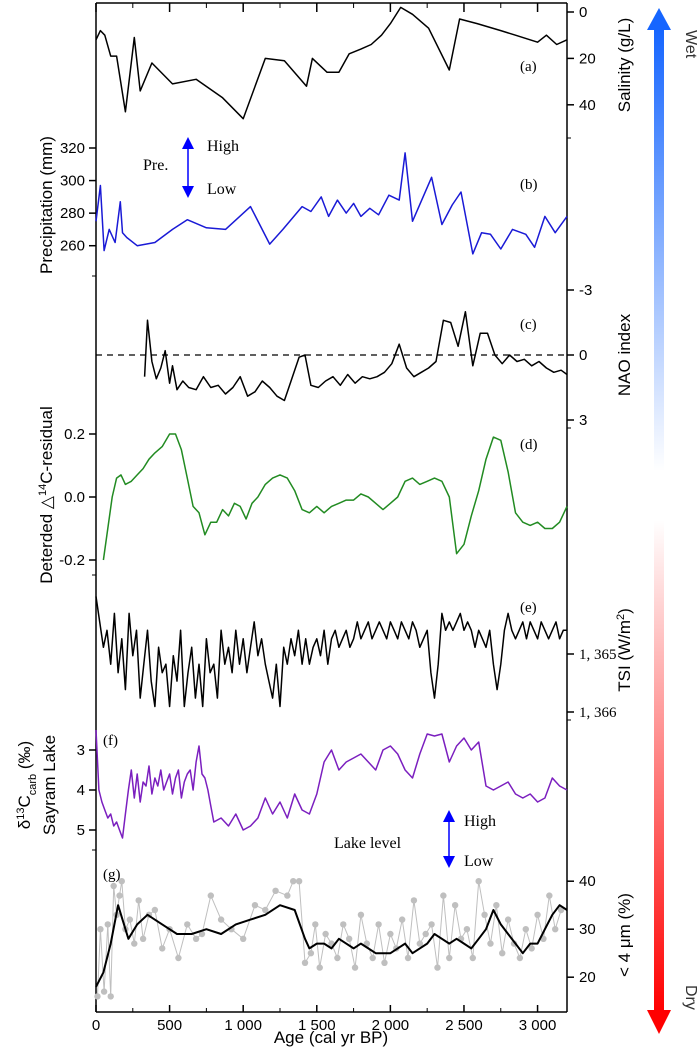 This screenshot has height=1055, width=700. What do you see at coordinates (529, 445) in the screenshot?
I see `panel-label-d: (d)` at bounding box center [529, 445].